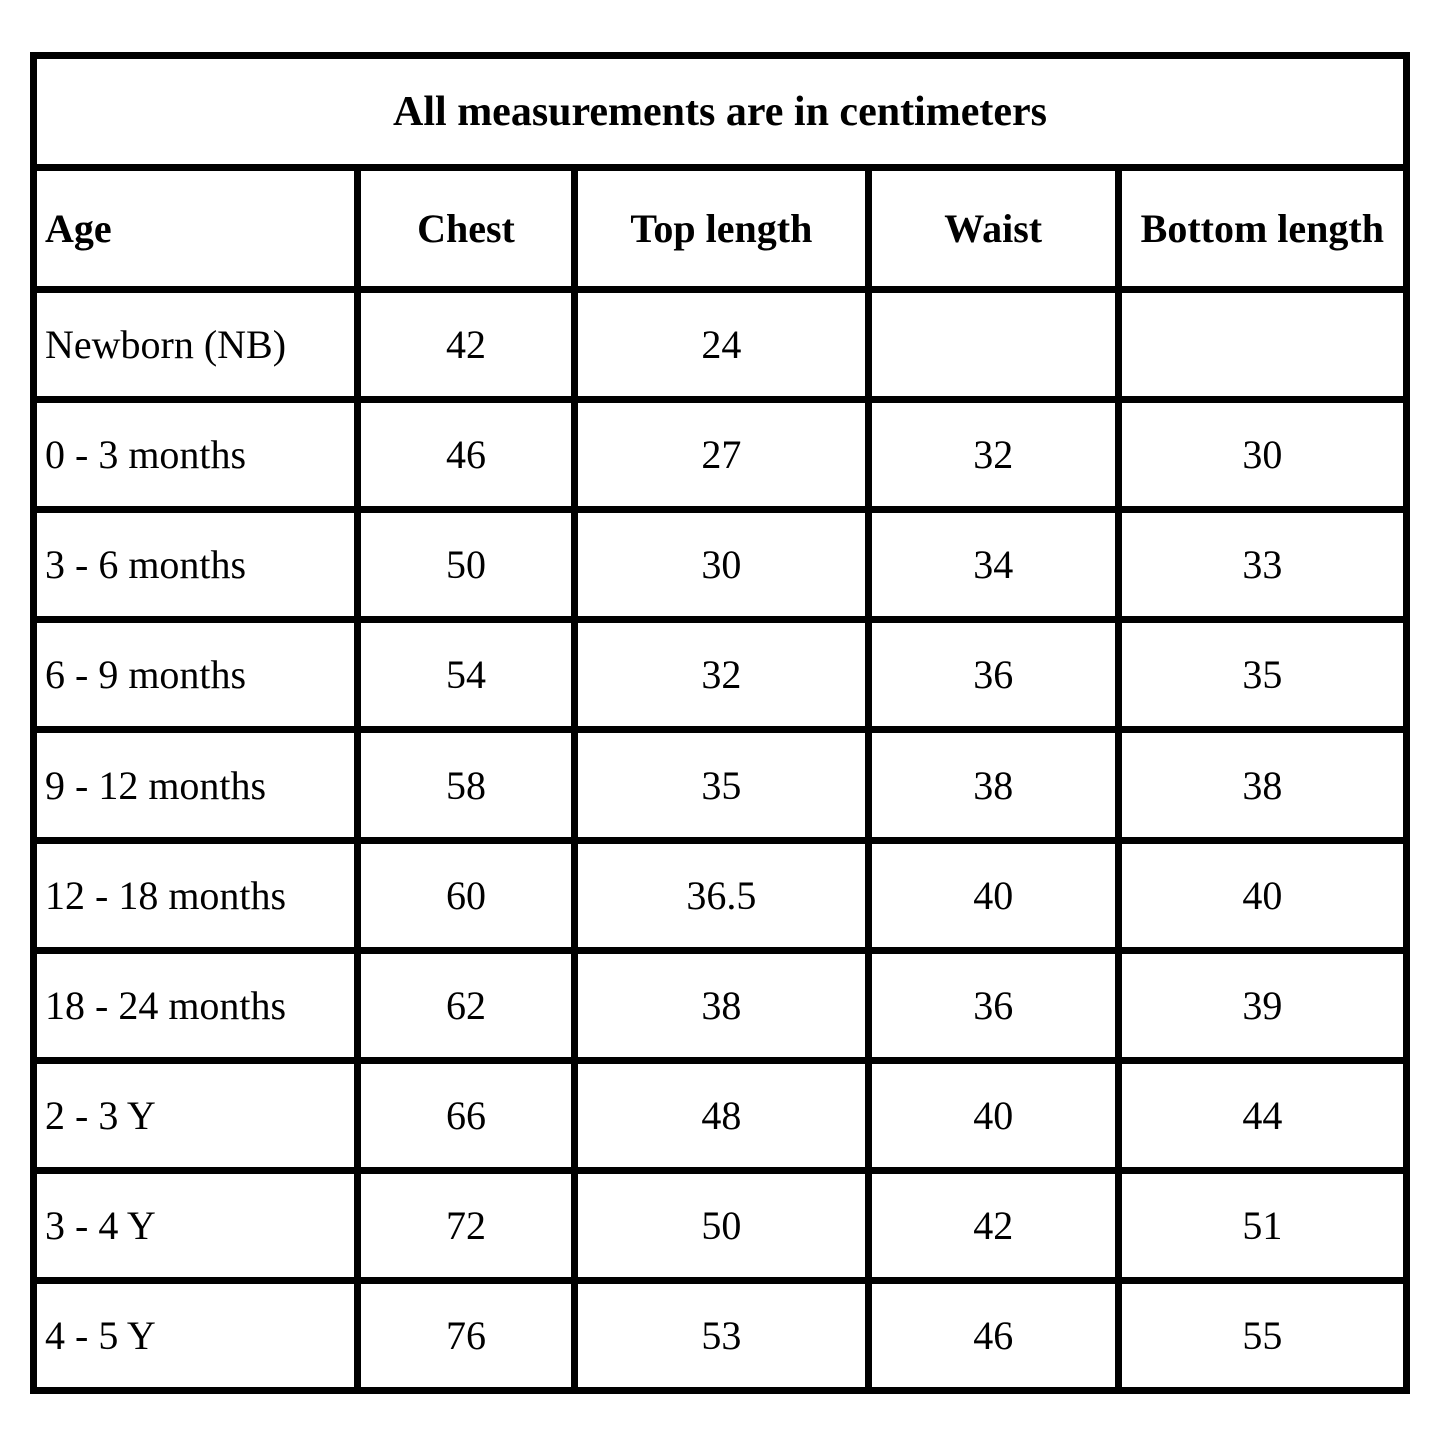 Image resolution: width=1445 pixels, height=1445 pixels. I want to click on cell-waist: 34, so click(993, 565).